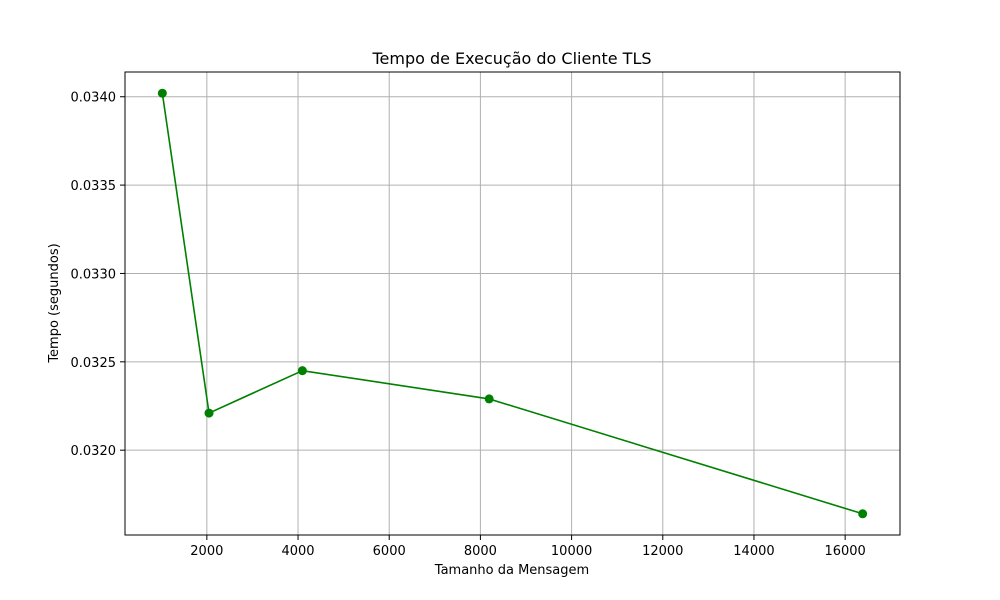 The image size is (1000, 600). Describe the element at coordinates (54, 303) in the screenshot. I see `y-axis-label: Tempo (segundos)` at that location.